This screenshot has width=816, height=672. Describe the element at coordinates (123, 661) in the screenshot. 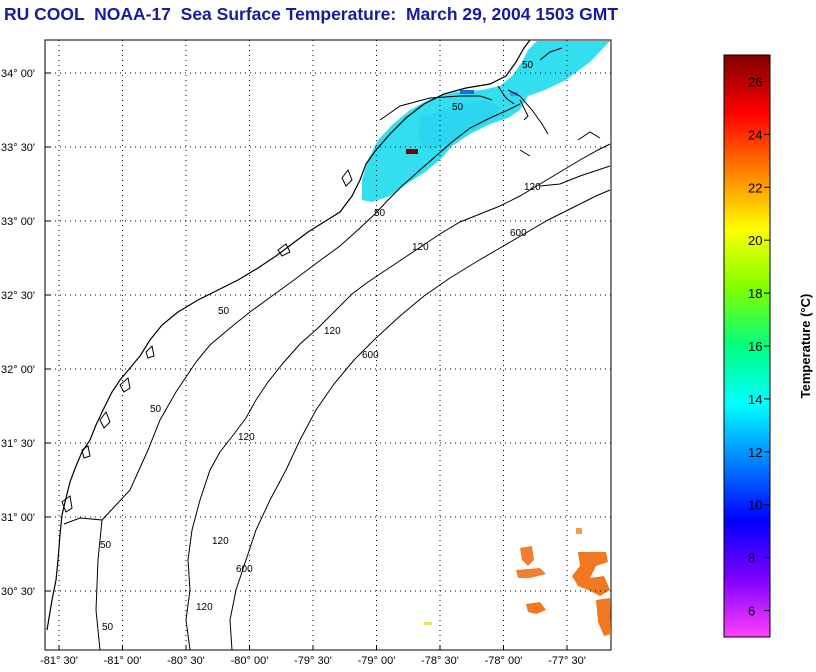

I see `lon-tick-label: -81° 00'` at that location.